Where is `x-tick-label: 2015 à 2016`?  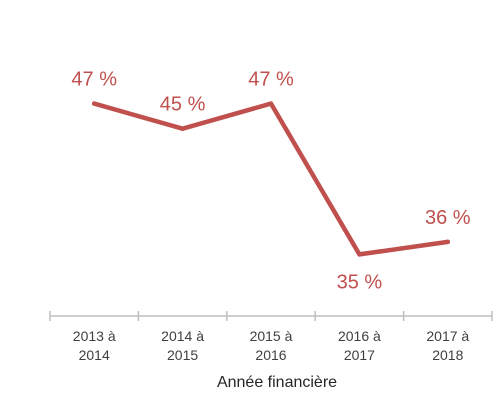
x-tick-label: 2015 à 2016 is located at coordinates (271, 345).